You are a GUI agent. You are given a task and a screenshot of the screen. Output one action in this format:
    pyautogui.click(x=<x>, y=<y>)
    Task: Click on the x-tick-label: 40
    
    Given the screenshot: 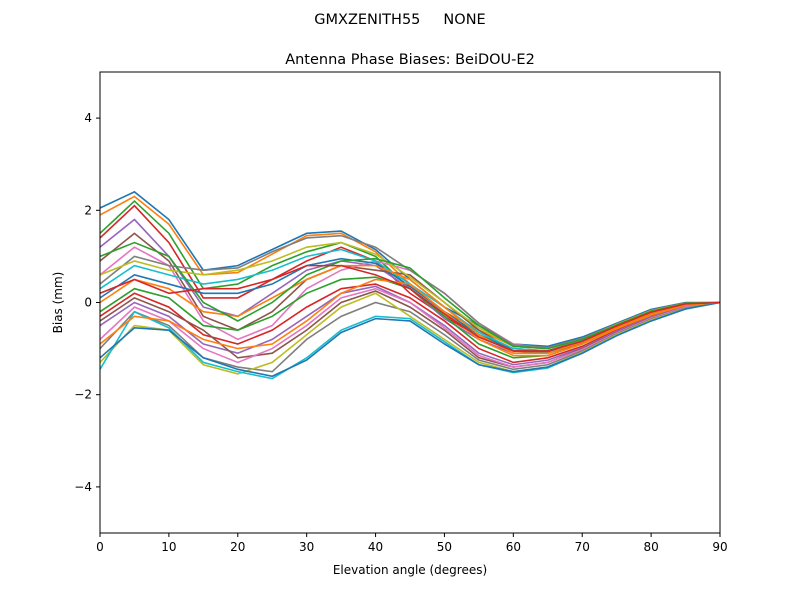 What is the action you would take?
    pyautogui.click(x=375, y=547)
    